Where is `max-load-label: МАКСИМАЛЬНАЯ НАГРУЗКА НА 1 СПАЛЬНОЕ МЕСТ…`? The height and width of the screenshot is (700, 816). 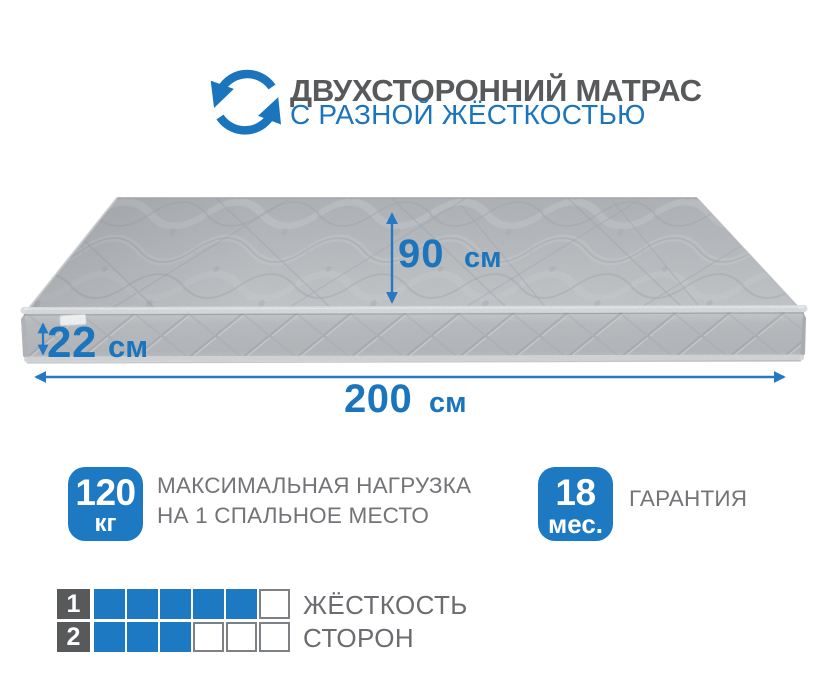
max-load-label: МАКСИМАЛЬНАЯ НАГРУЗКА НА 1 СПАЛЬНОЕ МЕСТ… is located at coordinates (314, 501).